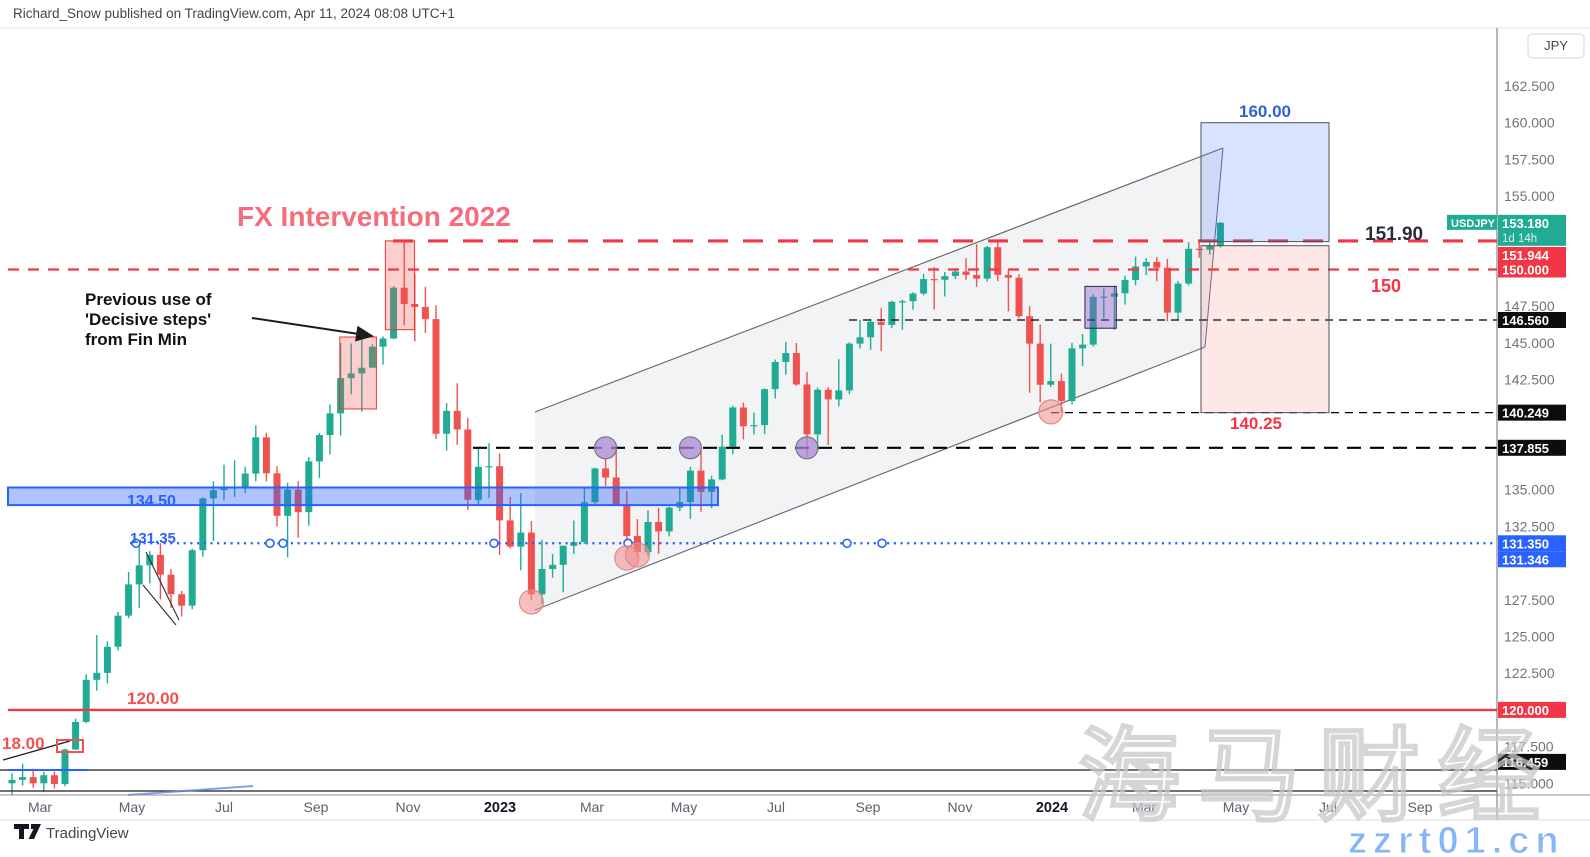  Describe the element at coordinates (1394, 234) in the screenshot. I see `level-15190-label: 151.90` at that location.